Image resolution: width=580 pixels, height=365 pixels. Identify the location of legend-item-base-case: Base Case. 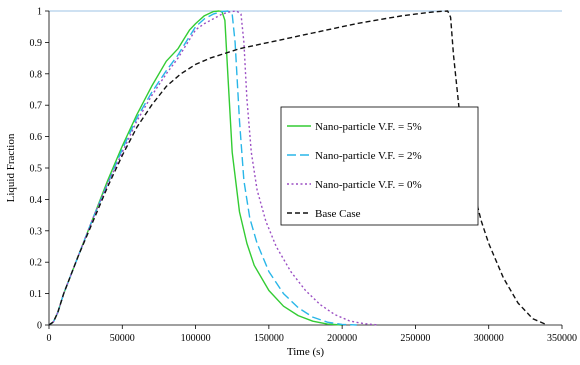
(324, 214).